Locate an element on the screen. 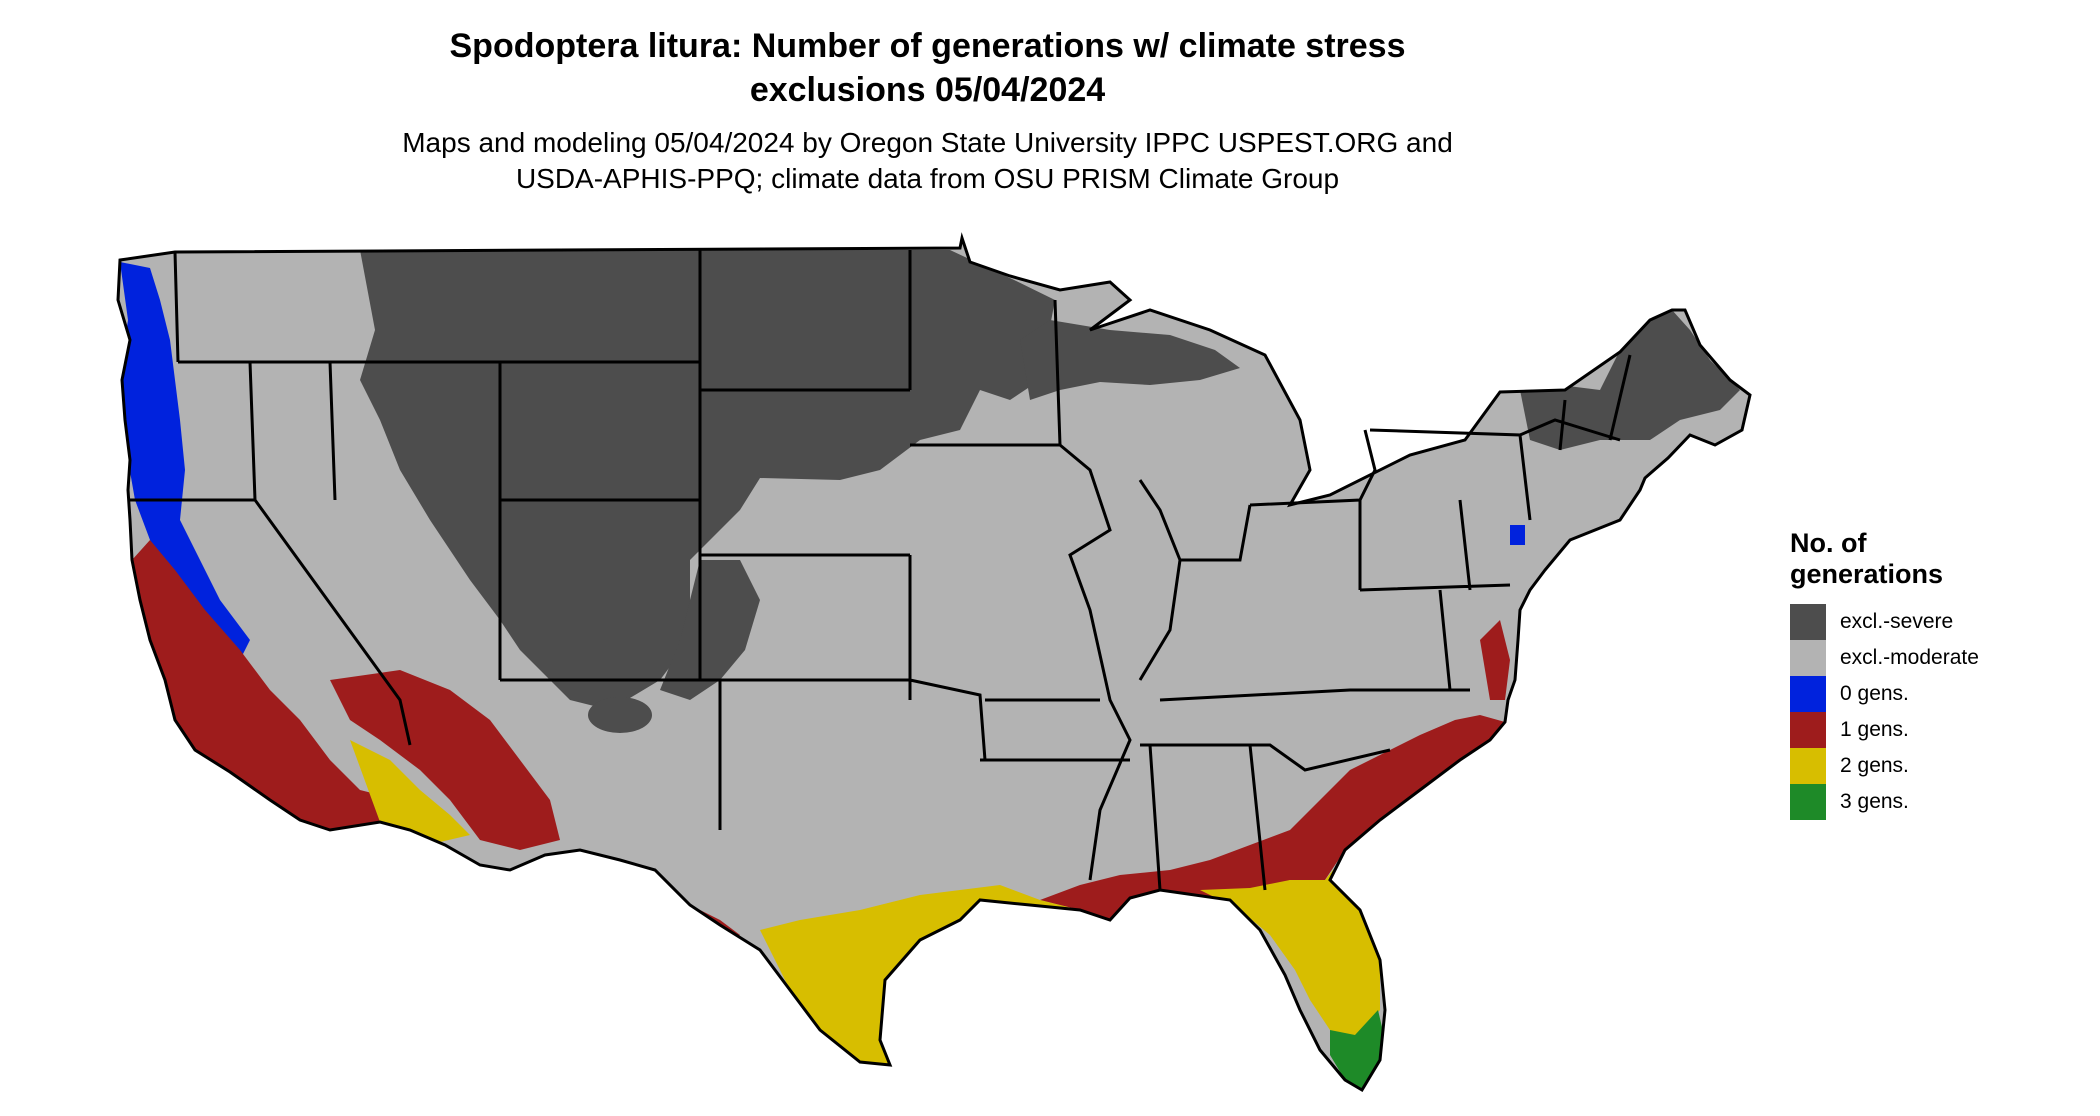 The image size is (2100, 1116). legend-label: 3 gens. is located at coordinates (1874, 801).